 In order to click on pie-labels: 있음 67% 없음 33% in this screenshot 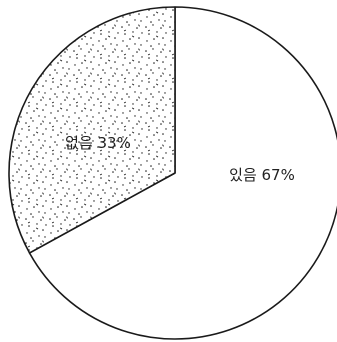, I will do `click(180, 159)`.